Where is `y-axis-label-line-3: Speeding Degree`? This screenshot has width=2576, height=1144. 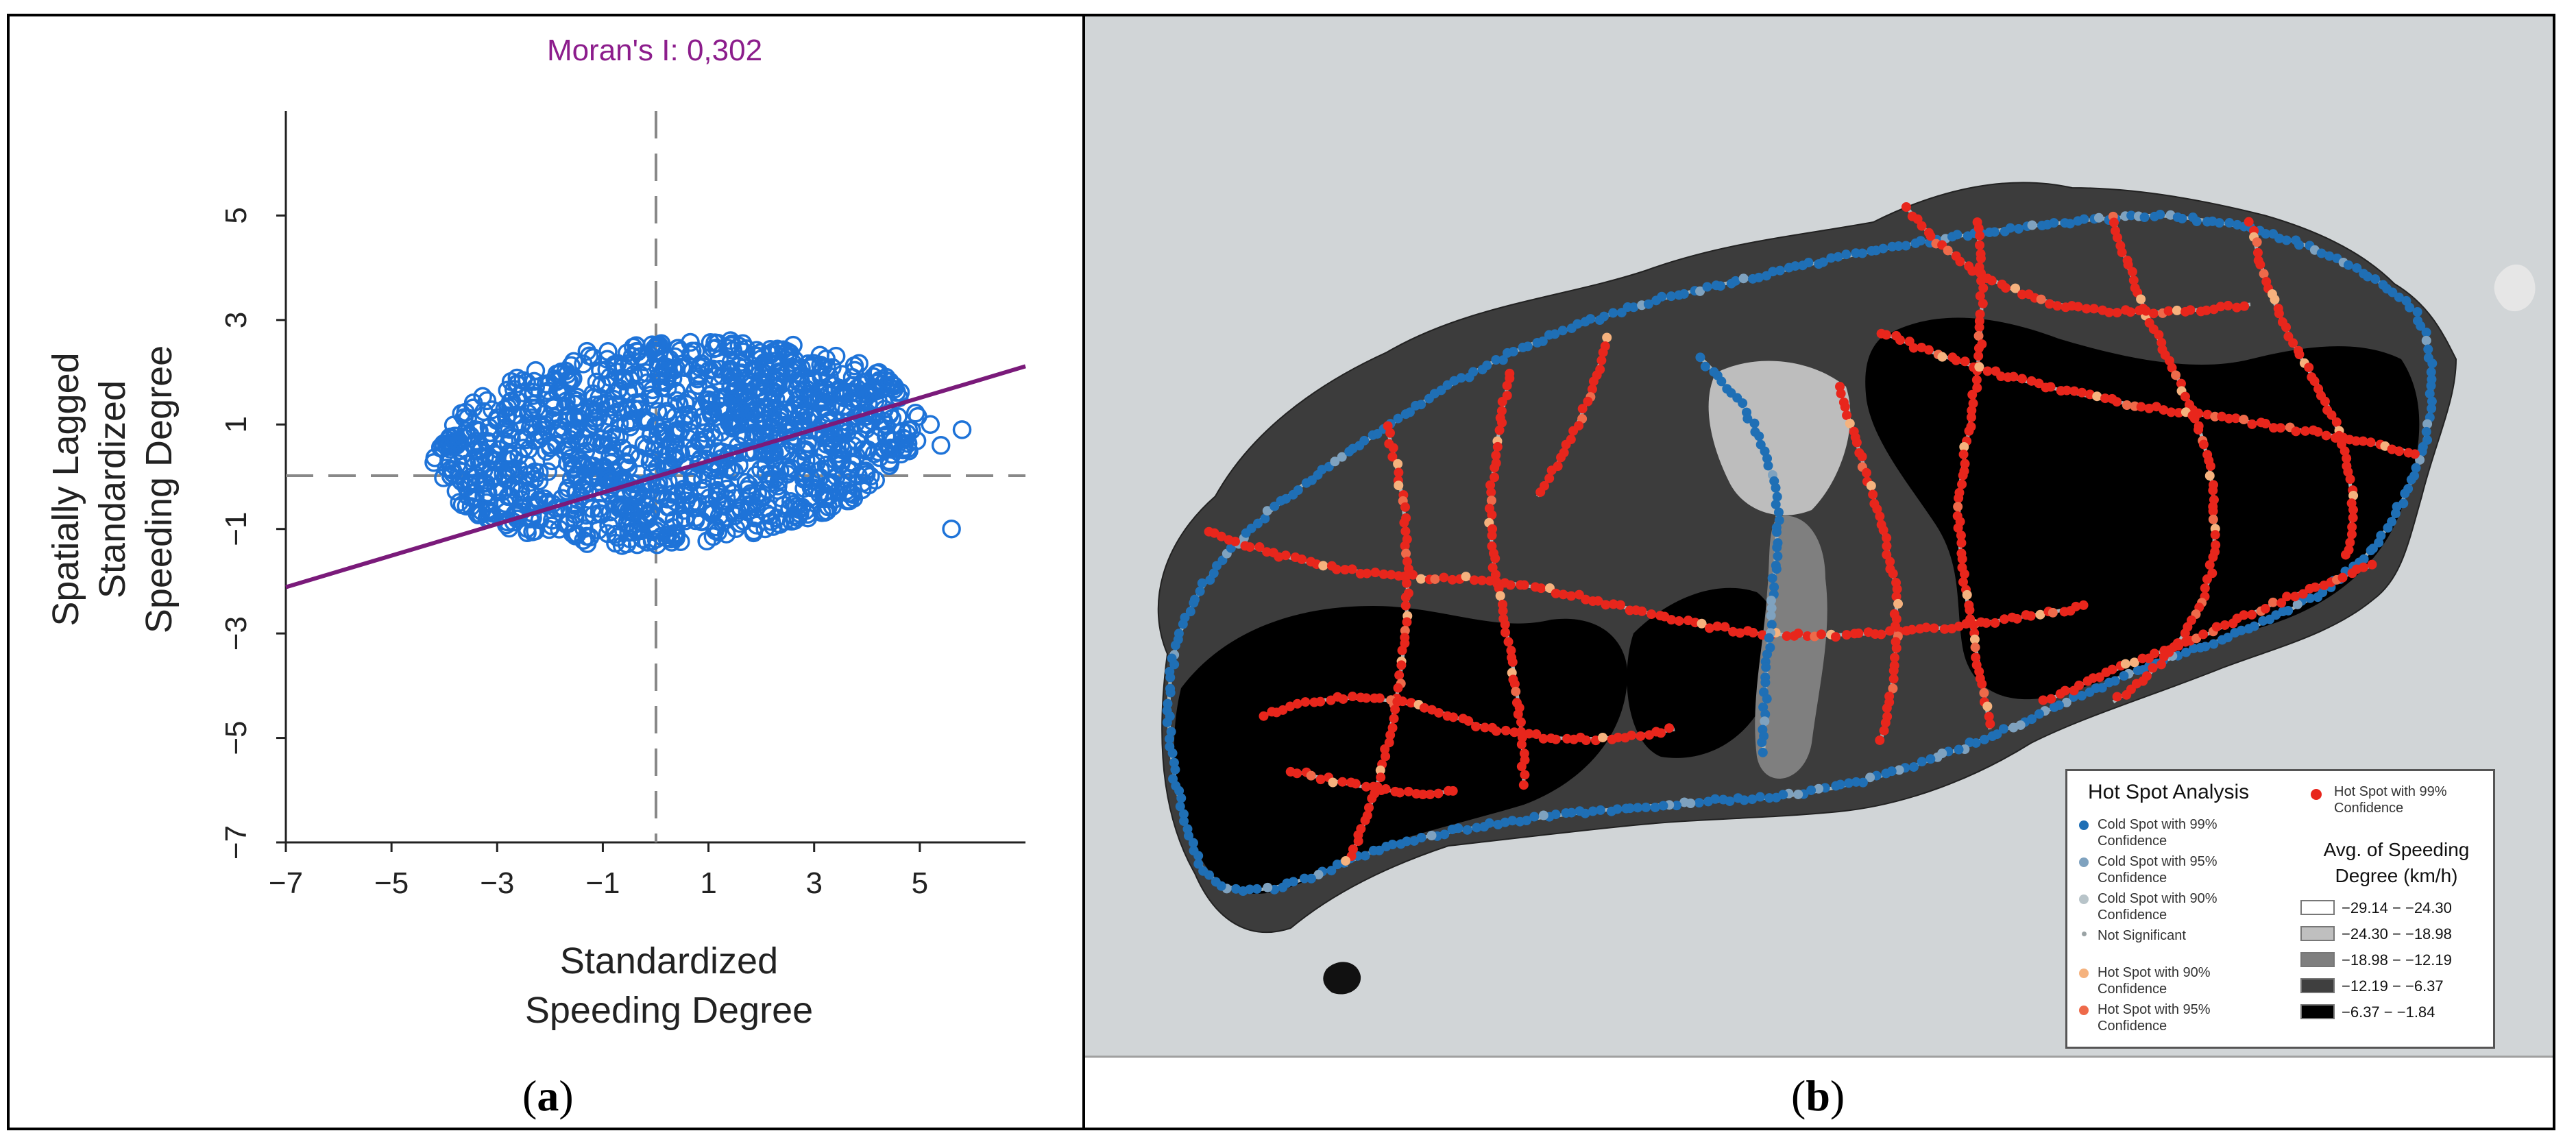 y-axis-label-line-3: Speeding Degree is located at coordinates (159, 489).